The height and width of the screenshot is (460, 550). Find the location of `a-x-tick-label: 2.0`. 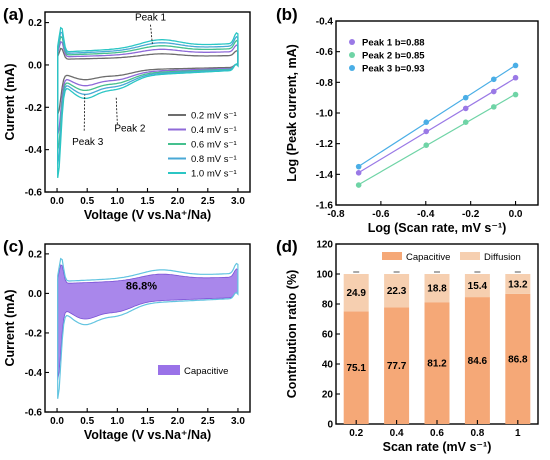

a-x-tick-label: 2.0 is located at coordinates (178, 201).